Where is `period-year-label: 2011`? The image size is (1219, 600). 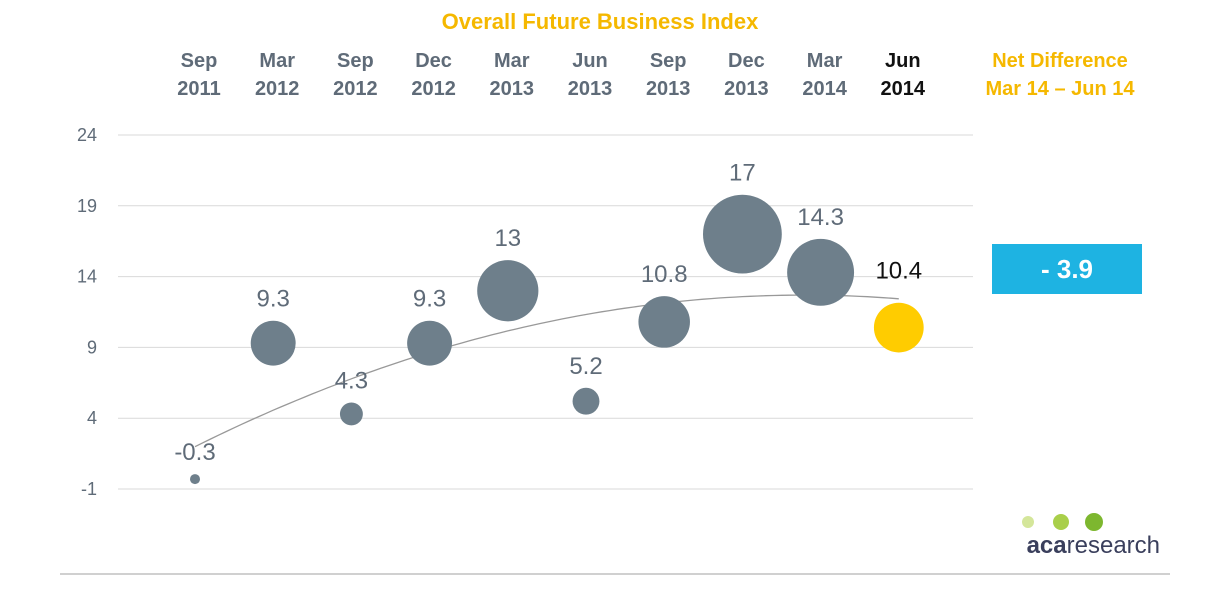 period-year-label: 2011 is located at coordinates (198, 89).